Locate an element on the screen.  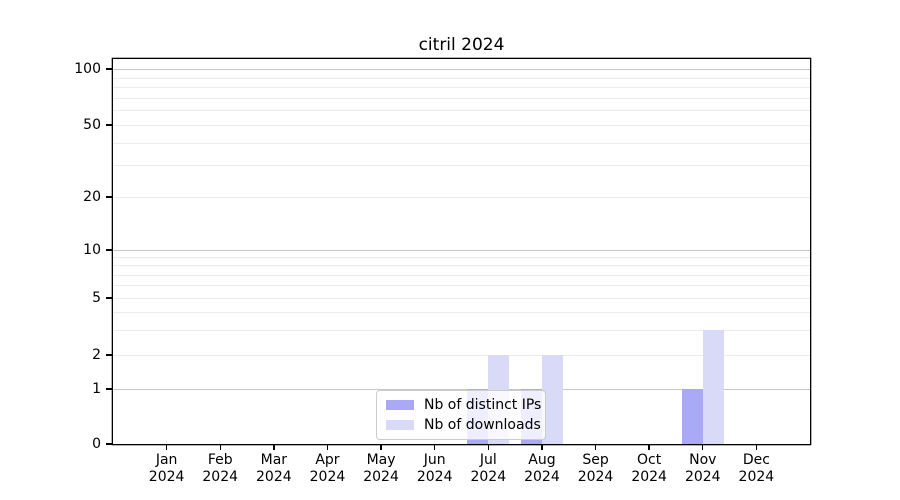
x-axis-tick-sep is located at coordinates (595, 447).